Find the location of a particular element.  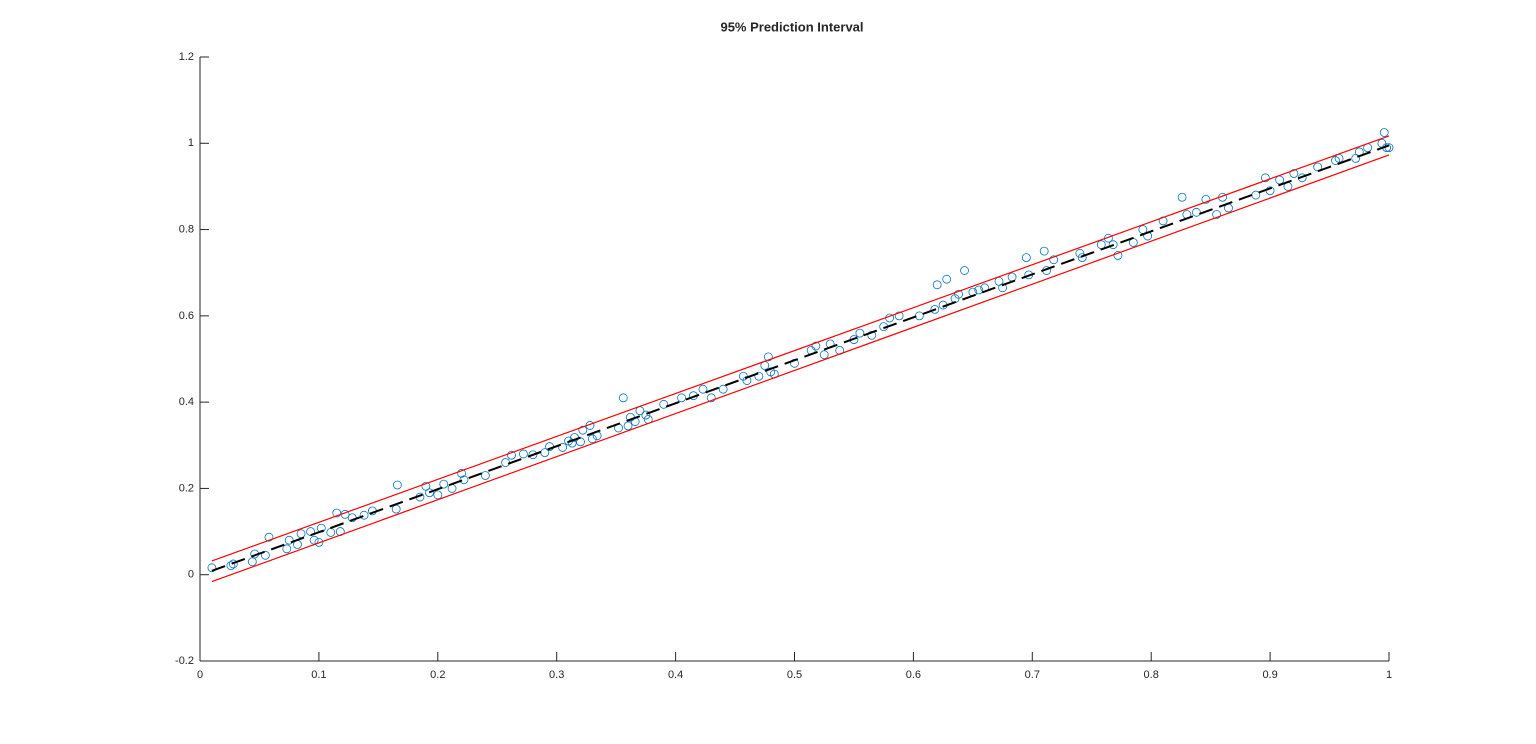

x-tick-label: 0.5 is located at coordinates (794, 675).